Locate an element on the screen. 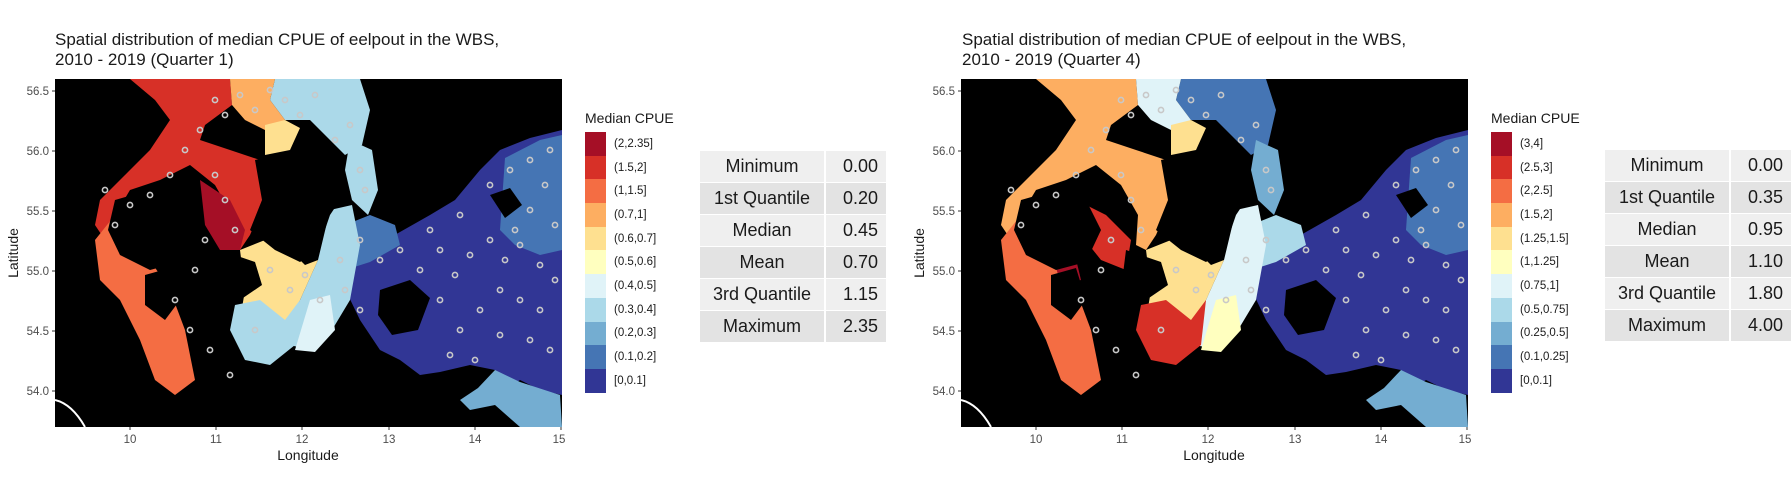 This screenshot has height=498, width=1791. sea-region-arkona-edge is located at coordinates (531, 195).